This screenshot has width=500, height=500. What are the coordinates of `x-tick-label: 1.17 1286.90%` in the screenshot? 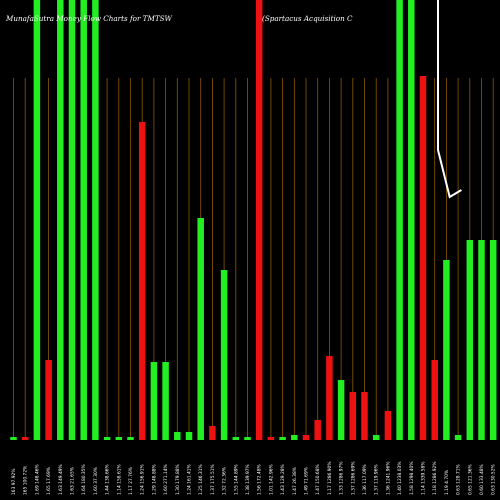 It's located at (330, 478).